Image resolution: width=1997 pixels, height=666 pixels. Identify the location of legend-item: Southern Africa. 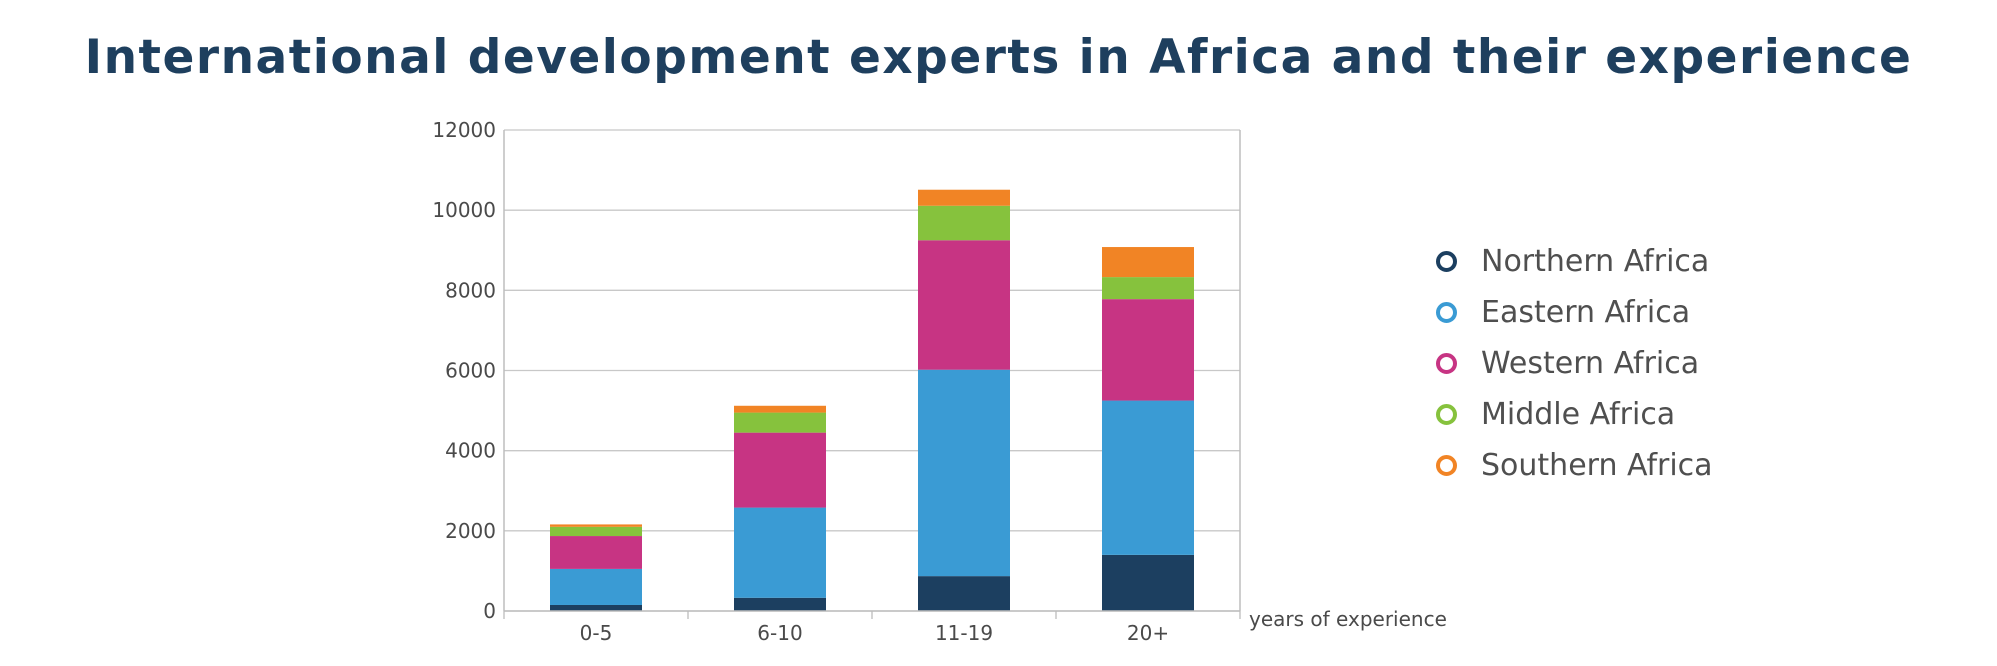
(1574, 465).